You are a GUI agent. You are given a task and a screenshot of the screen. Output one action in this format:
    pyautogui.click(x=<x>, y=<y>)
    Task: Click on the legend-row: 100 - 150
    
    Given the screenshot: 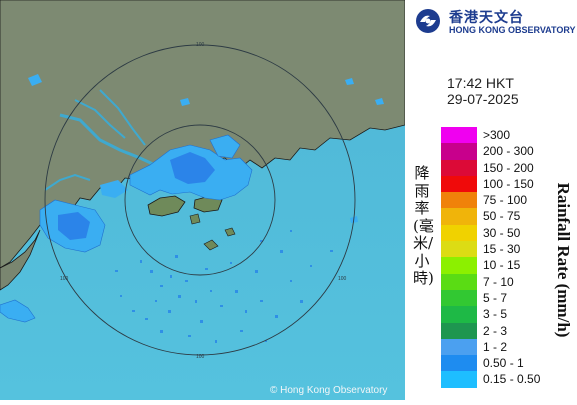 What is the action you would take?
    pyautogui.click(x=487, y=184)
    